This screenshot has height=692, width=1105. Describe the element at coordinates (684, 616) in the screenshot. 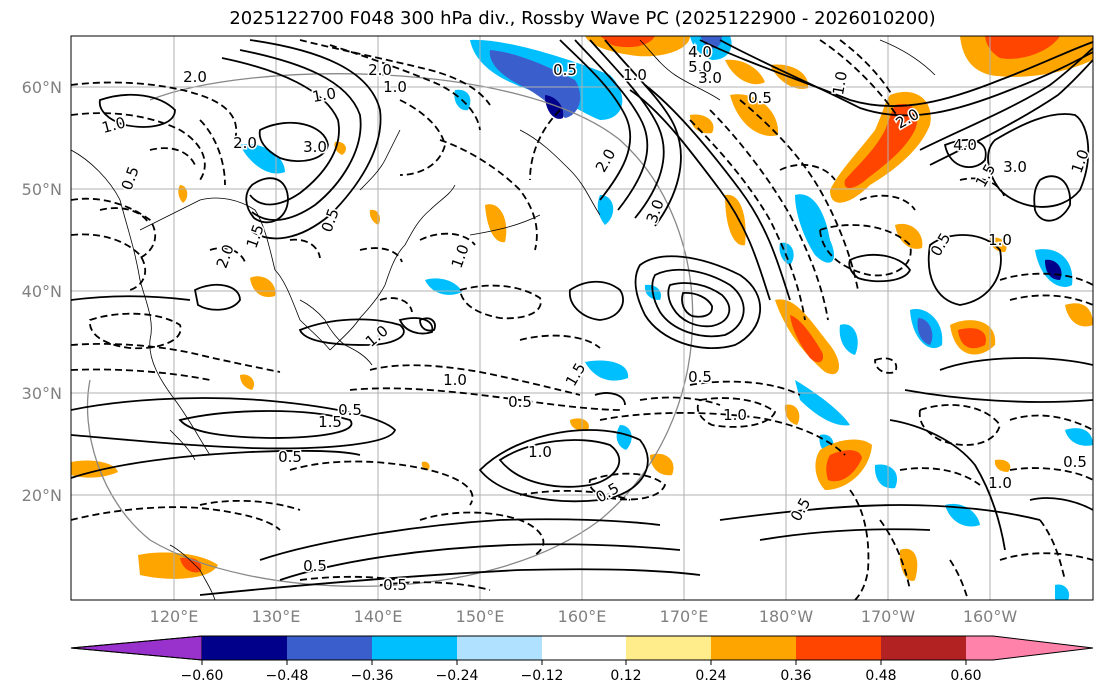

I see `lon-tick-label: 170°E` at that location.